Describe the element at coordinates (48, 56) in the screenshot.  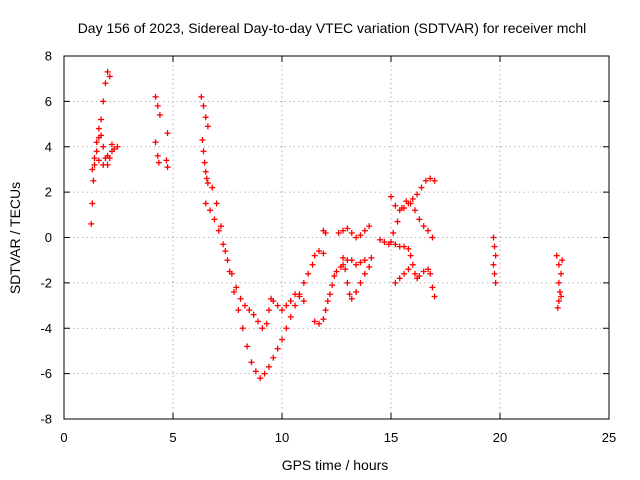
I see `y-tick-label: 8` at that location.